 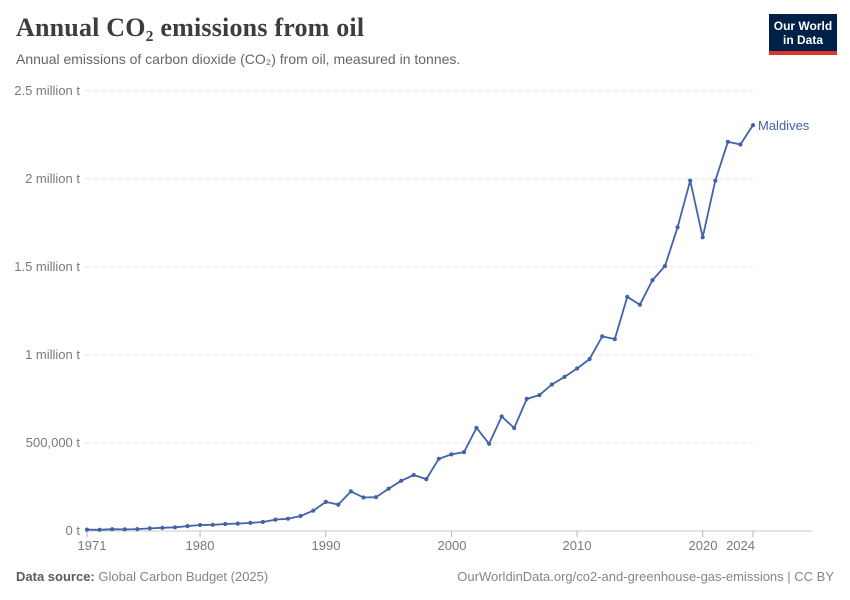 What do you see at coordinates (55, 576) in the screenshot?
I see `data-source-label: Data source:` at bounding box center [55, 576].